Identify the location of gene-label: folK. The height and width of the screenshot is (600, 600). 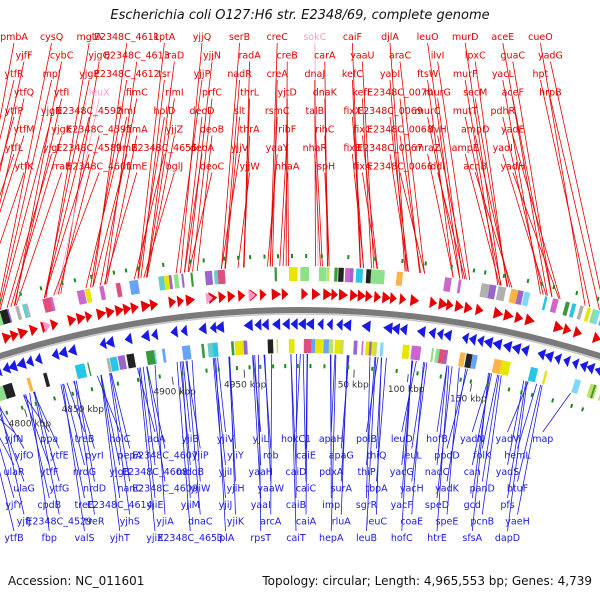
(482, 456).